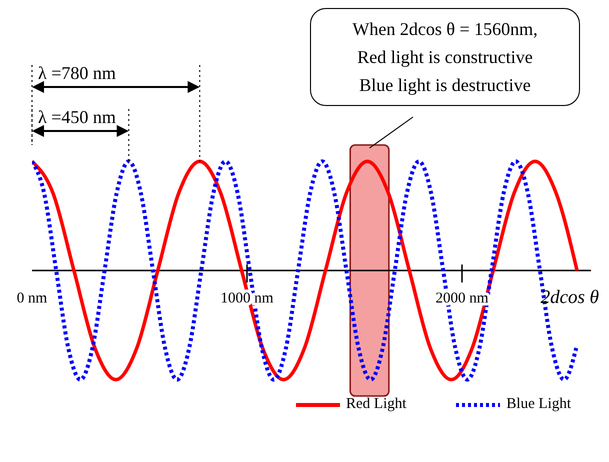 Image resolution: width=609 pixels, height=462 pixels. What do you see at coordinates (538, 404) in the screenshot?
I see `legend-label: Blue Light` at bounding box center [538, 404].